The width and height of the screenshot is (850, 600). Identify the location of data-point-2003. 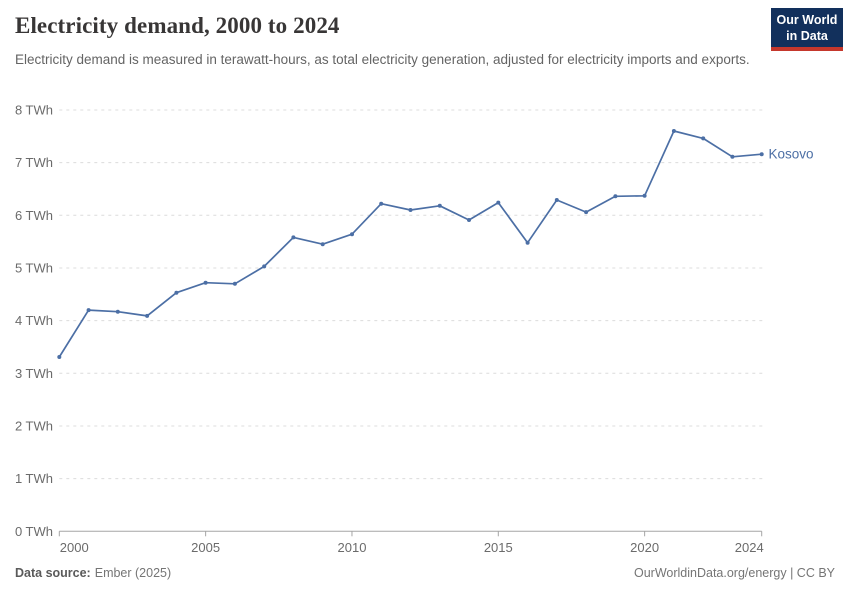
(147, 315).